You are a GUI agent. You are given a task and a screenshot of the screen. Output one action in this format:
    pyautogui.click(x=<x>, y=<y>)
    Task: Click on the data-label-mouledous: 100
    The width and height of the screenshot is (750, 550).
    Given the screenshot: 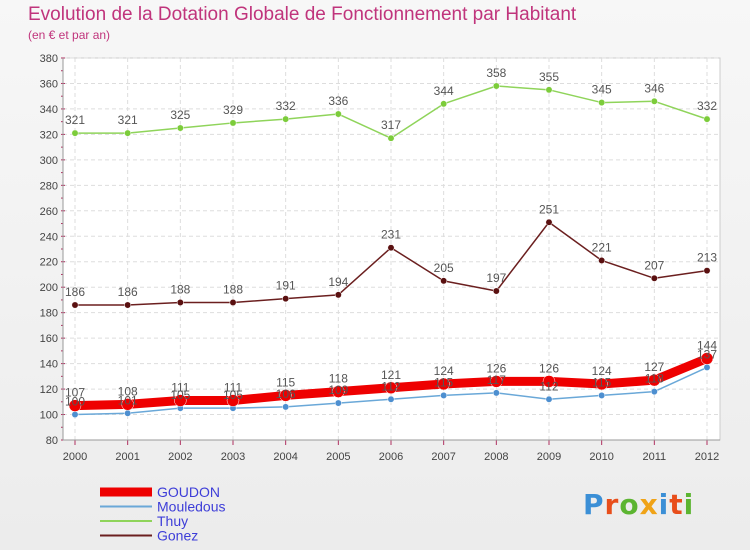 What is the action you would take?
    pyautogui.click(x=75, y=402)
    